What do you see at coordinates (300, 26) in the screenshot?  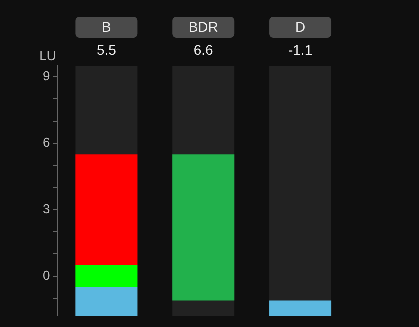 I see `x-tick-label: D` at bounding box center [300, 26].